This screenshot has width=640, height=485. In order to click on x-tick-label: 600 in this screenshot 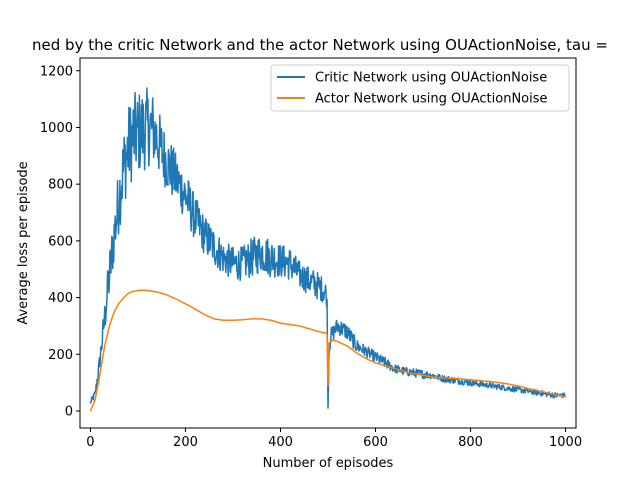, I will do `click(375, 442)`.